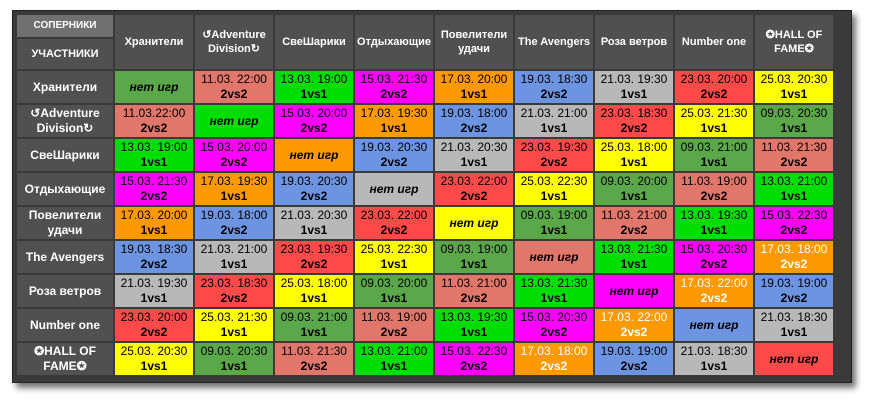  I want to click on match-datetime: 23.03. 18:30, so click(234, 283).